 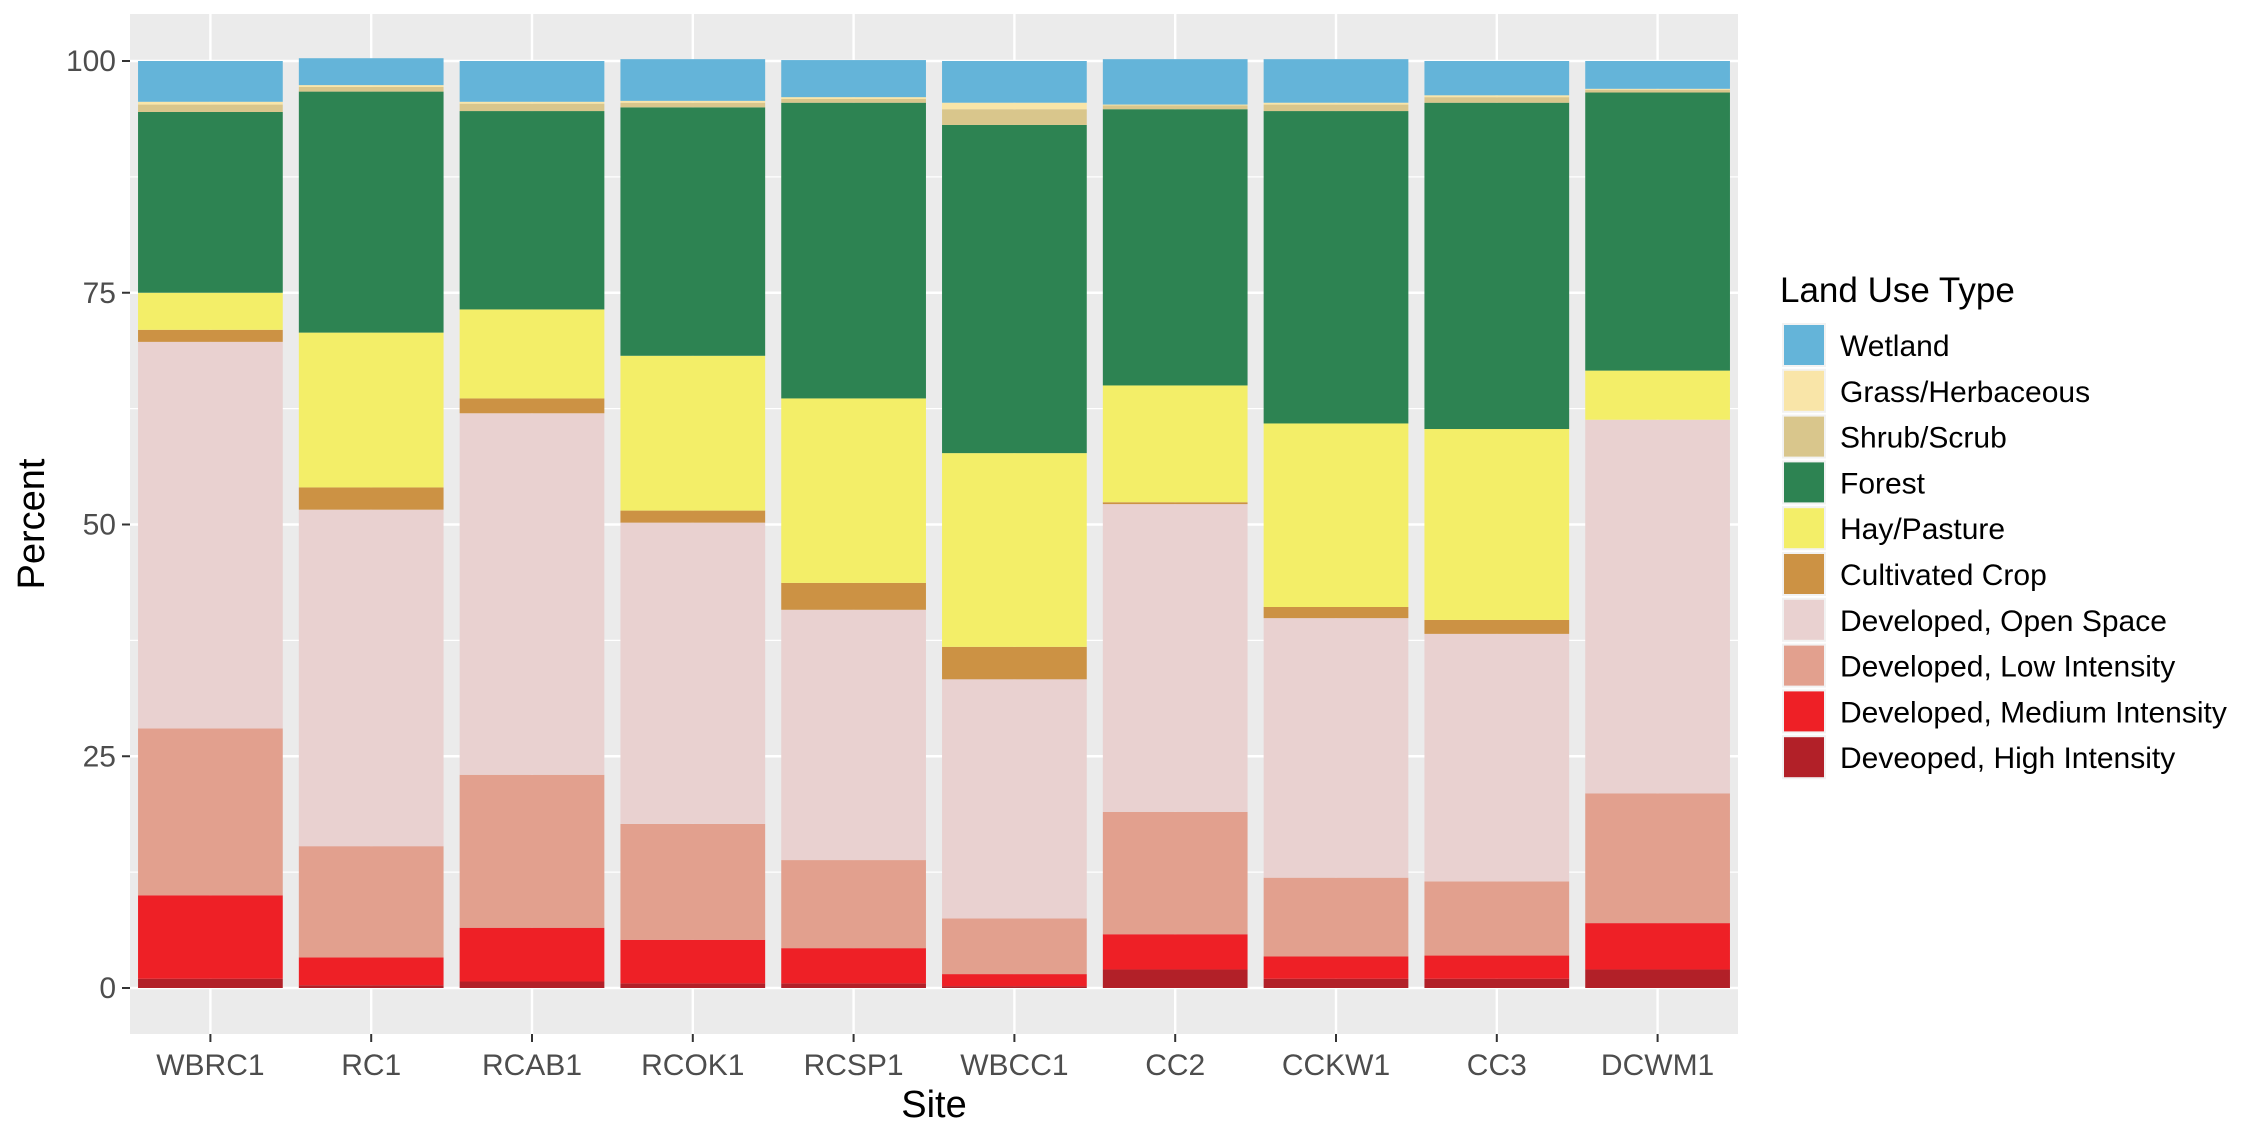 I want to click on x-tick-label: RCOK1, so click(x=692, y=1065).